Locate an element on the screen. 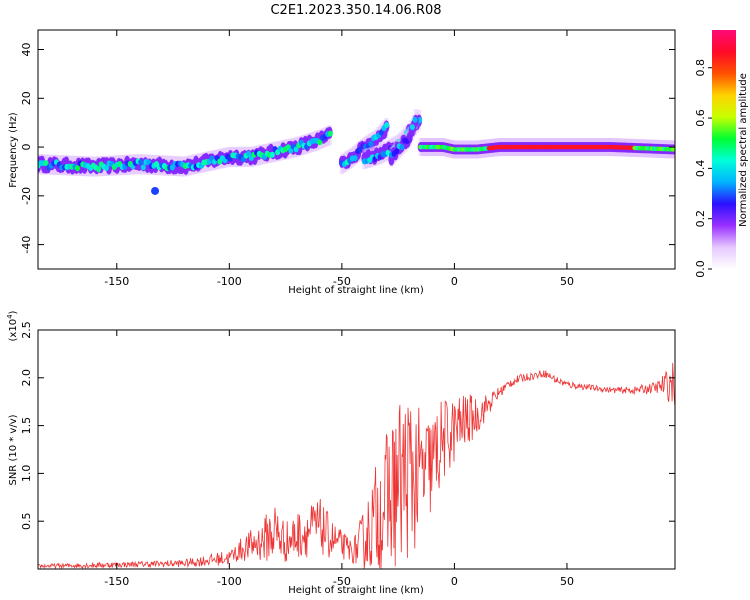 The width and height of the screenshot is (750, 600). colorbar-tick-label: 0.6 is located at coordinates (700, 118).